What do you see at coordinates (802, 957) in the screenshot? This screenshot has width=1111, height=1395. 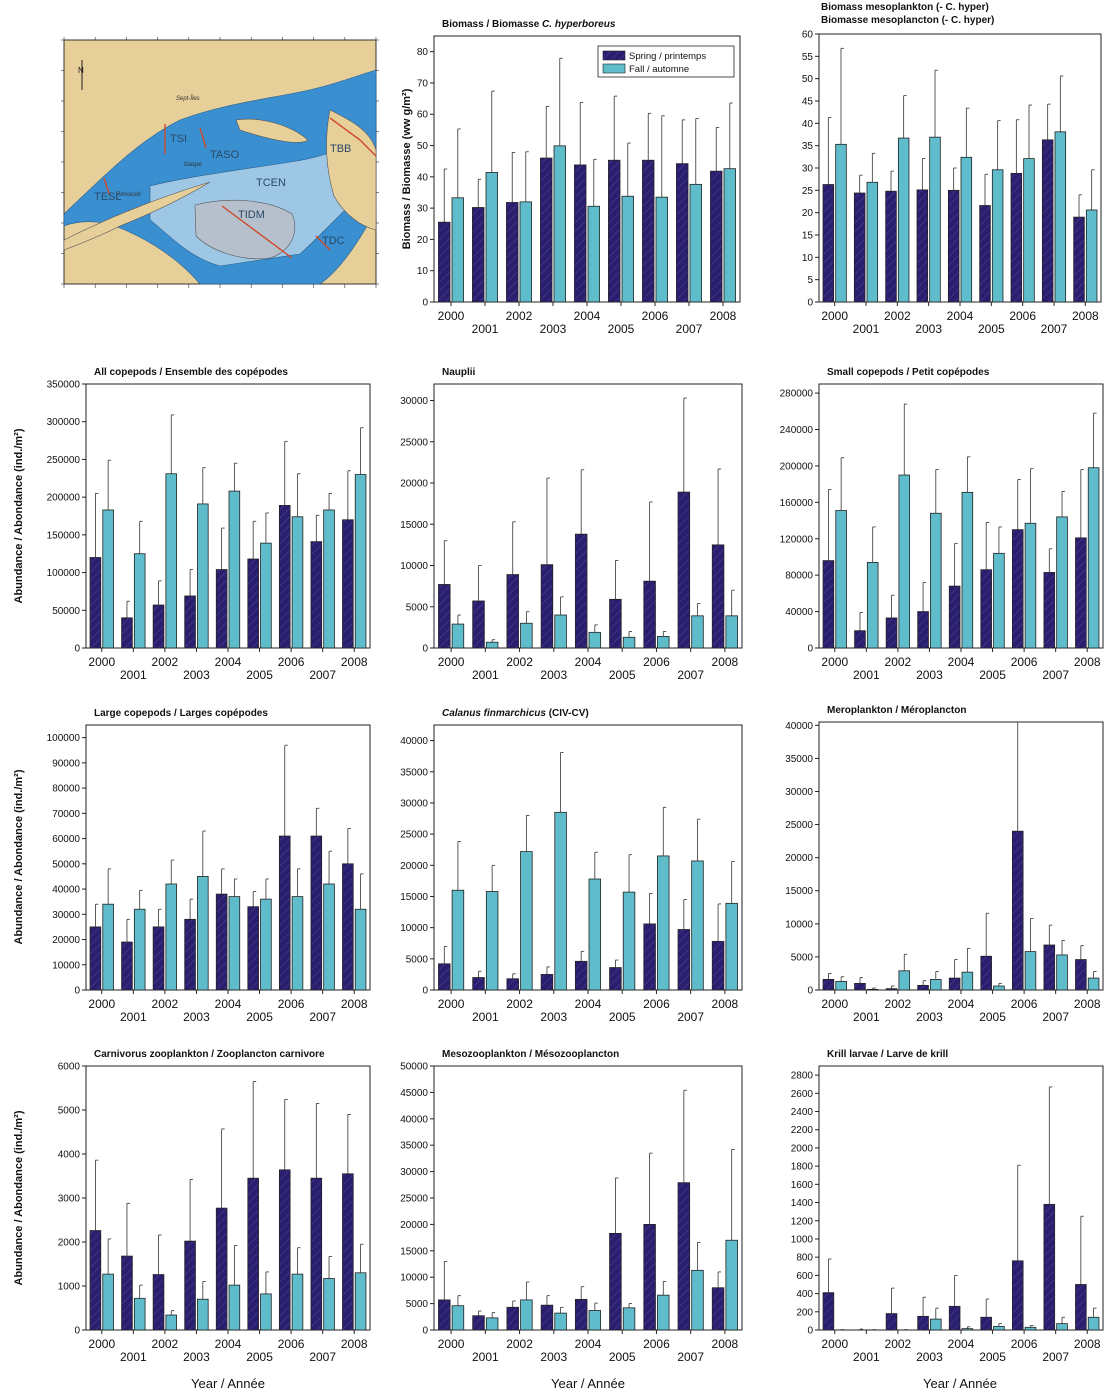 I see `y-tick-label: 5000` at bounding box center [802, 957].